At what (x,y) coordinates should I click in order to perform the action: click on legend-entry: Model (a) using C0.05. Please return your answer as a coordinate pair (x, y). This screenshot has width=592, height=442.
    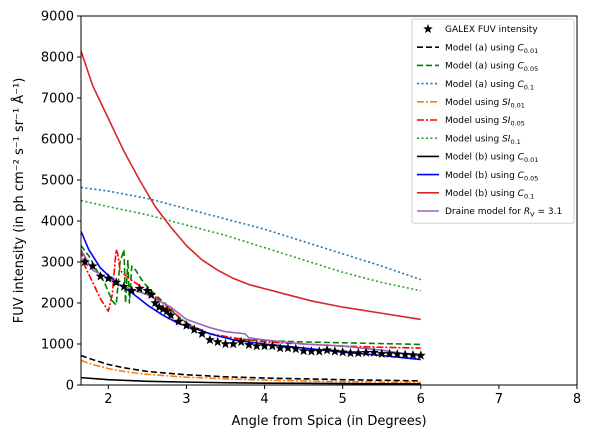
    Looking at the image, I should click on (477, 68).